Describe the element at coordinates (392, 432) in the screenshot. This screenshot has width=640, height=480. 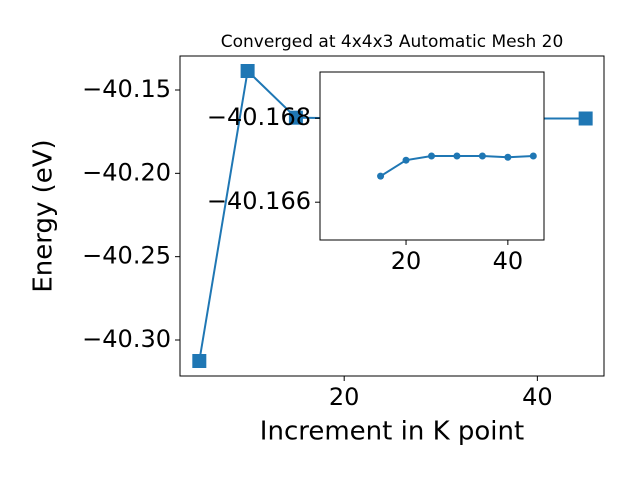
I see `x-axis-label: Increment in K point` at that location.